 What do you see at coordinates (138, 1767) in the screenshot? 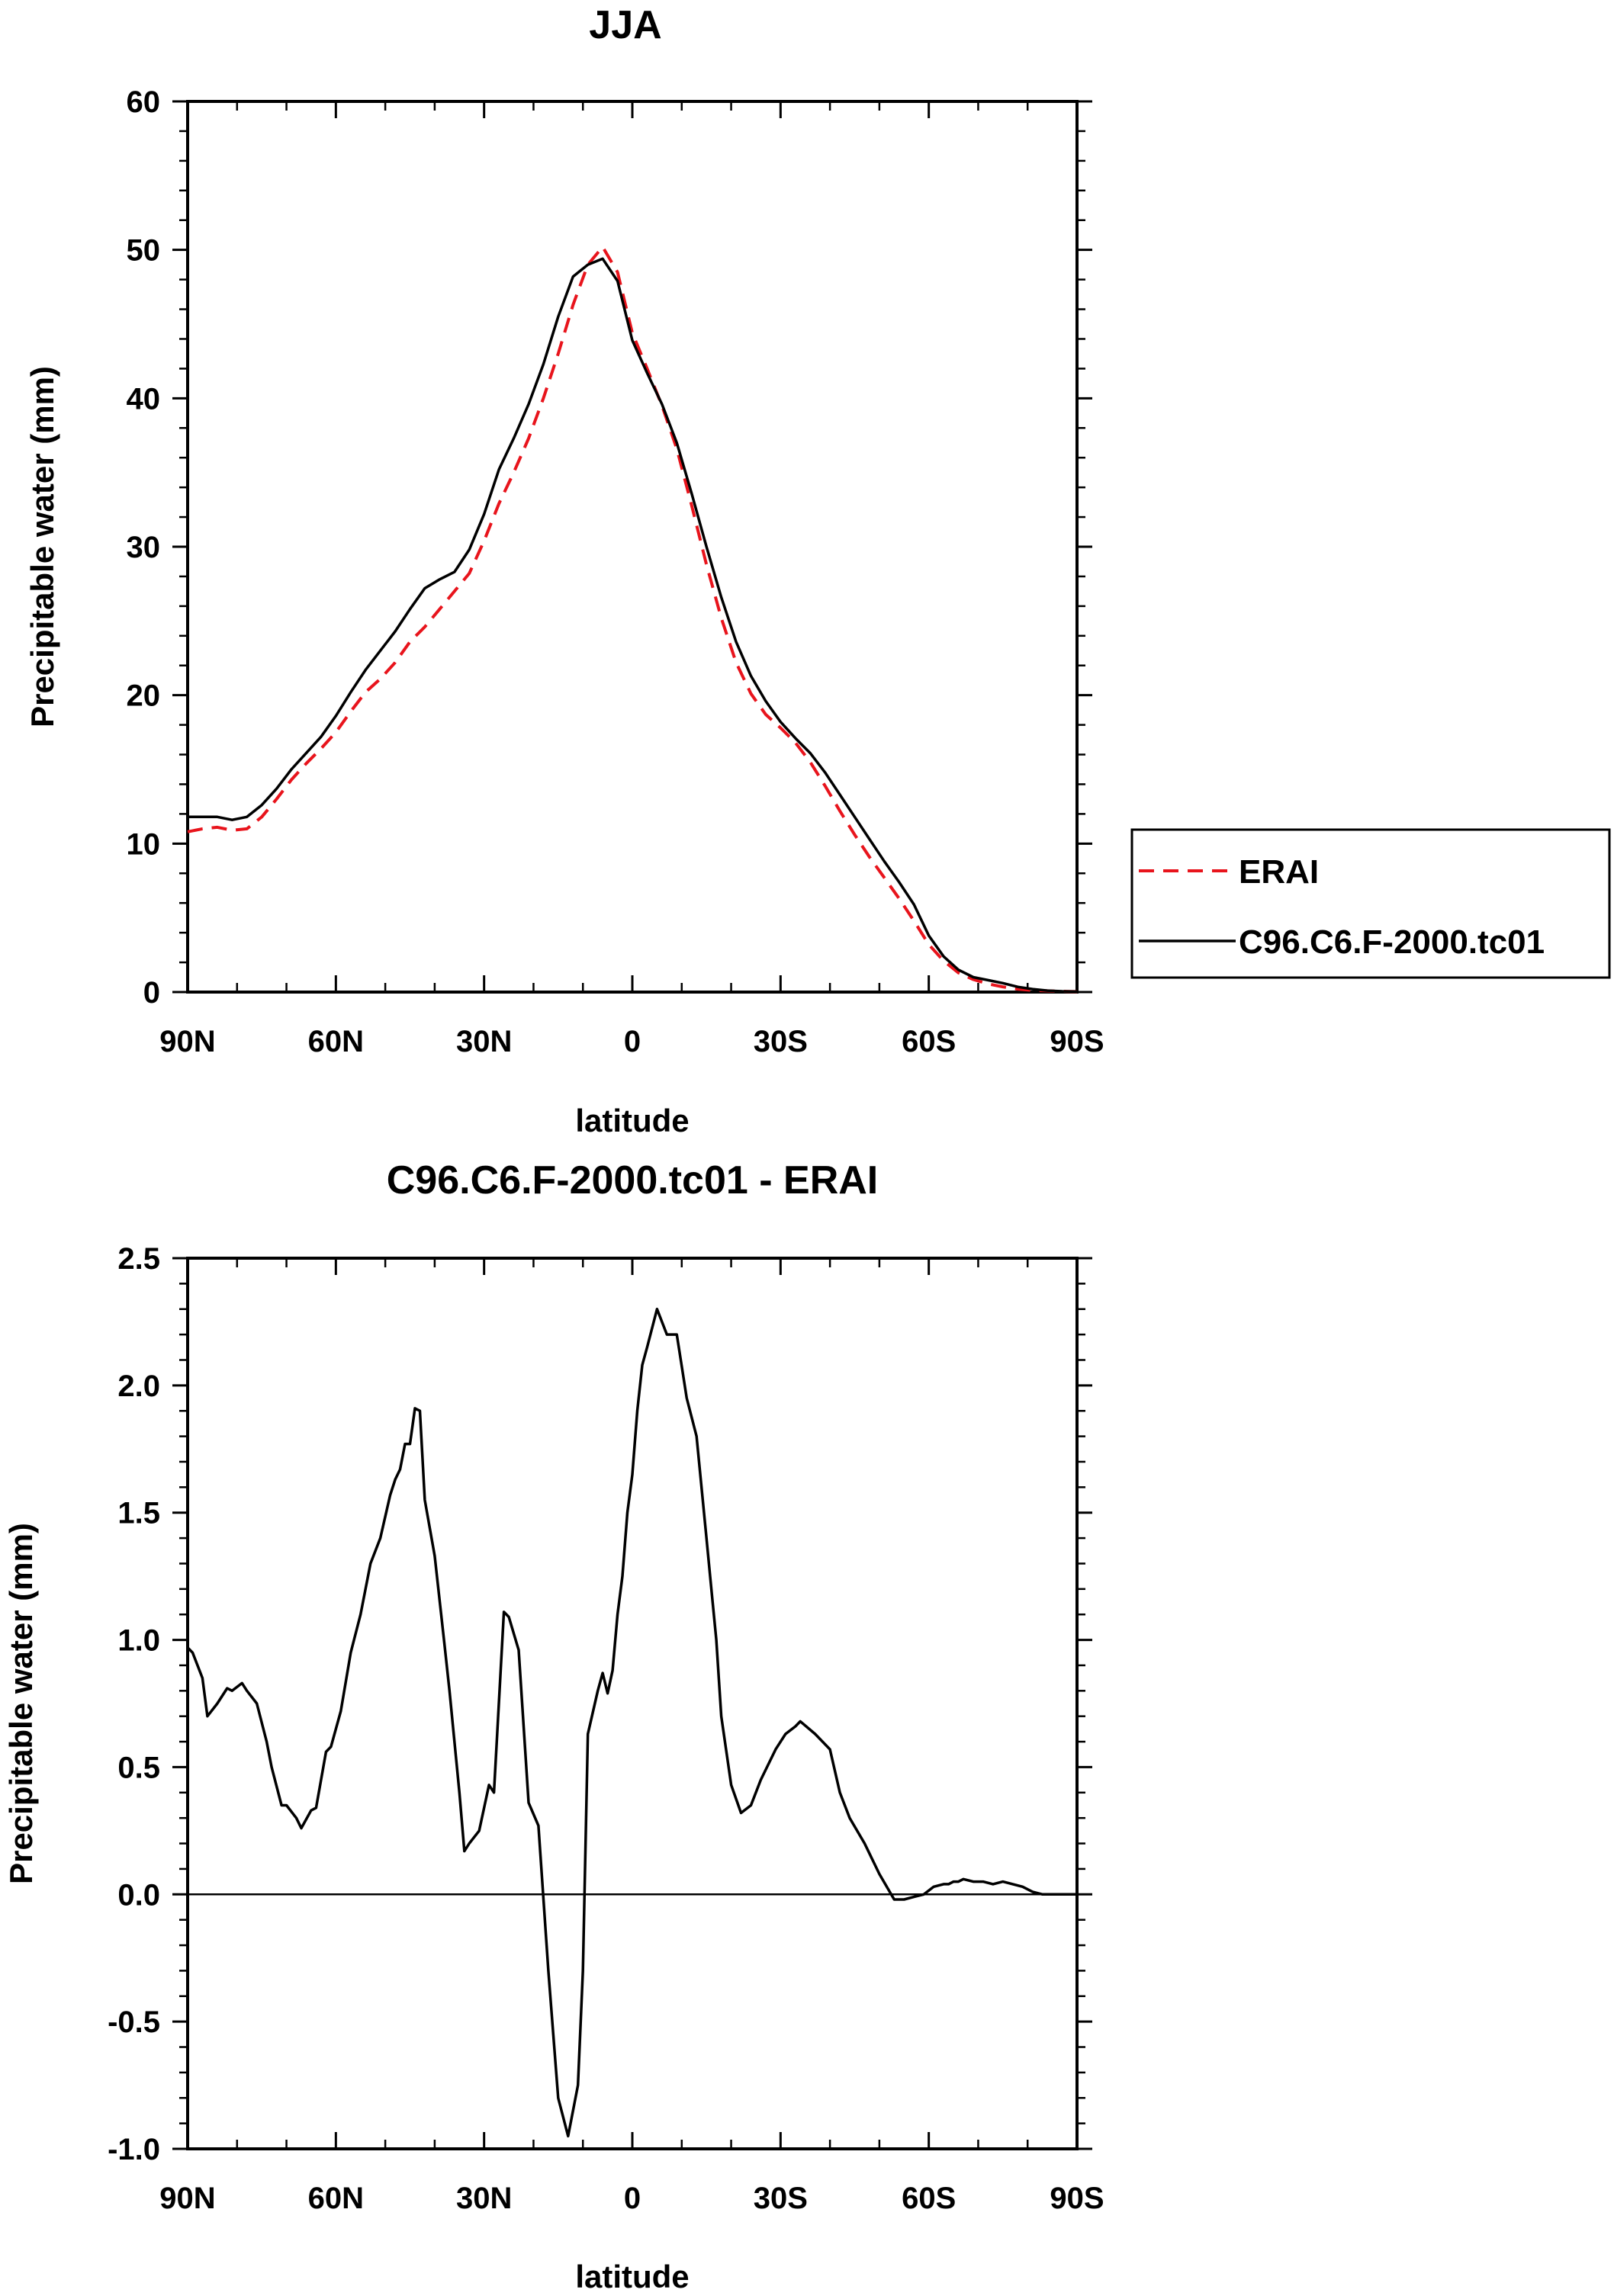
I see `y-tick-label: 0.5` at bounding box center [138, 1767].